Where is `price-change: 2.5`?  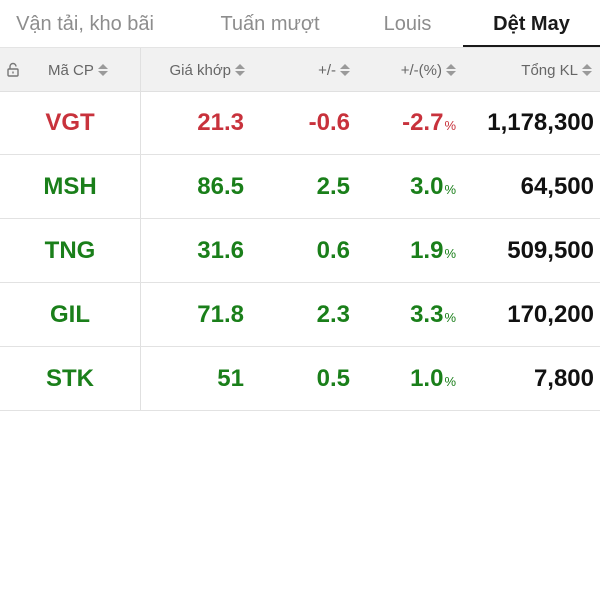
price-change: 2.5 is located at coordinates (333, 186).